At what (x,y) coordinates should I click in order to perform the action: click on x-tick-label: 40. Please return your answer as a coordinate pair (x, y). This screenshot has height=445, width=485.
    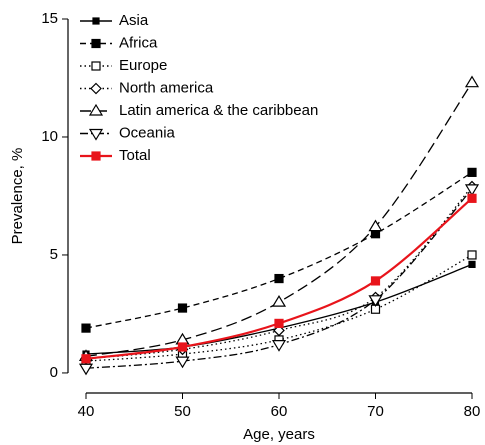
    Looking at the image, I should click on (86, 411).